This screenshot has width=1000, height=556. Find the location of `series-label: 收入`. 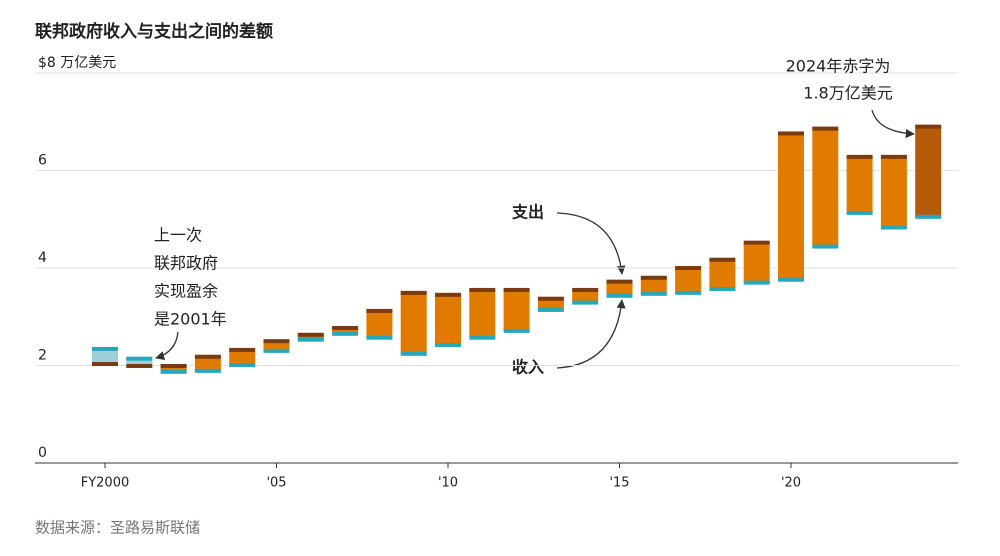

series-label: 收入 is located at coordinates (528, 367).